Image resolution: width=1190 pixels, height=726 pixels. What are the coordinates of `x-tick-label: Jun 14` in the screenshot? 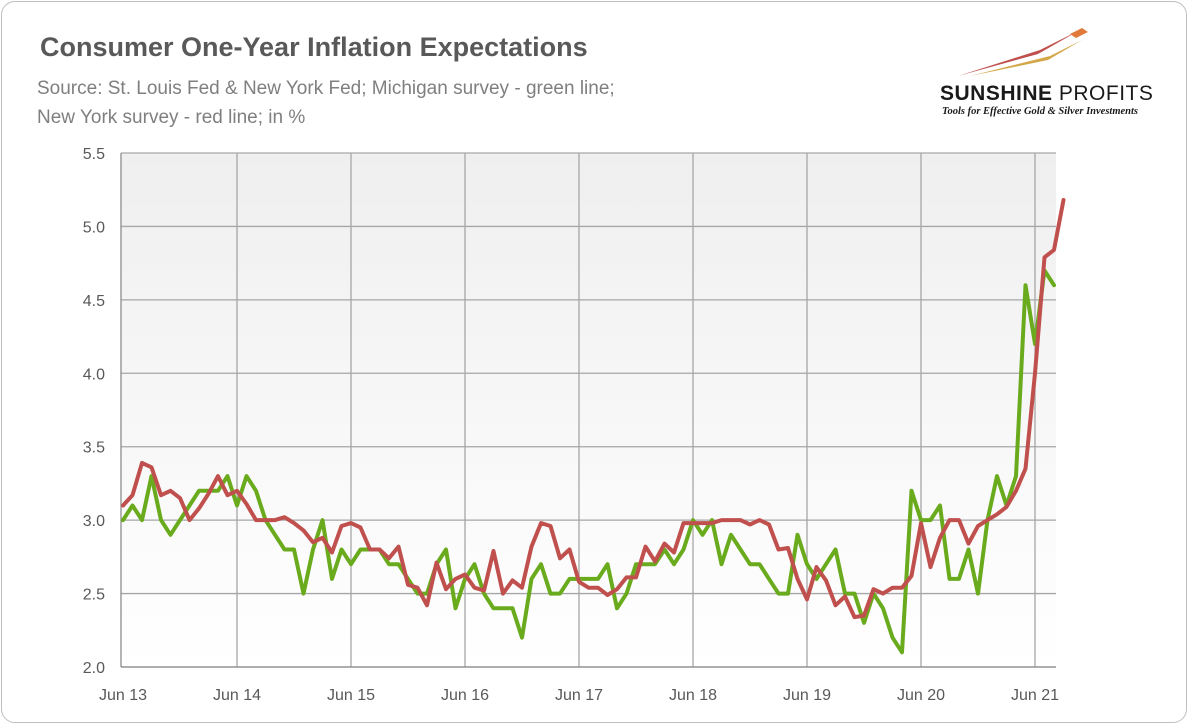 It's located at (237, 695).